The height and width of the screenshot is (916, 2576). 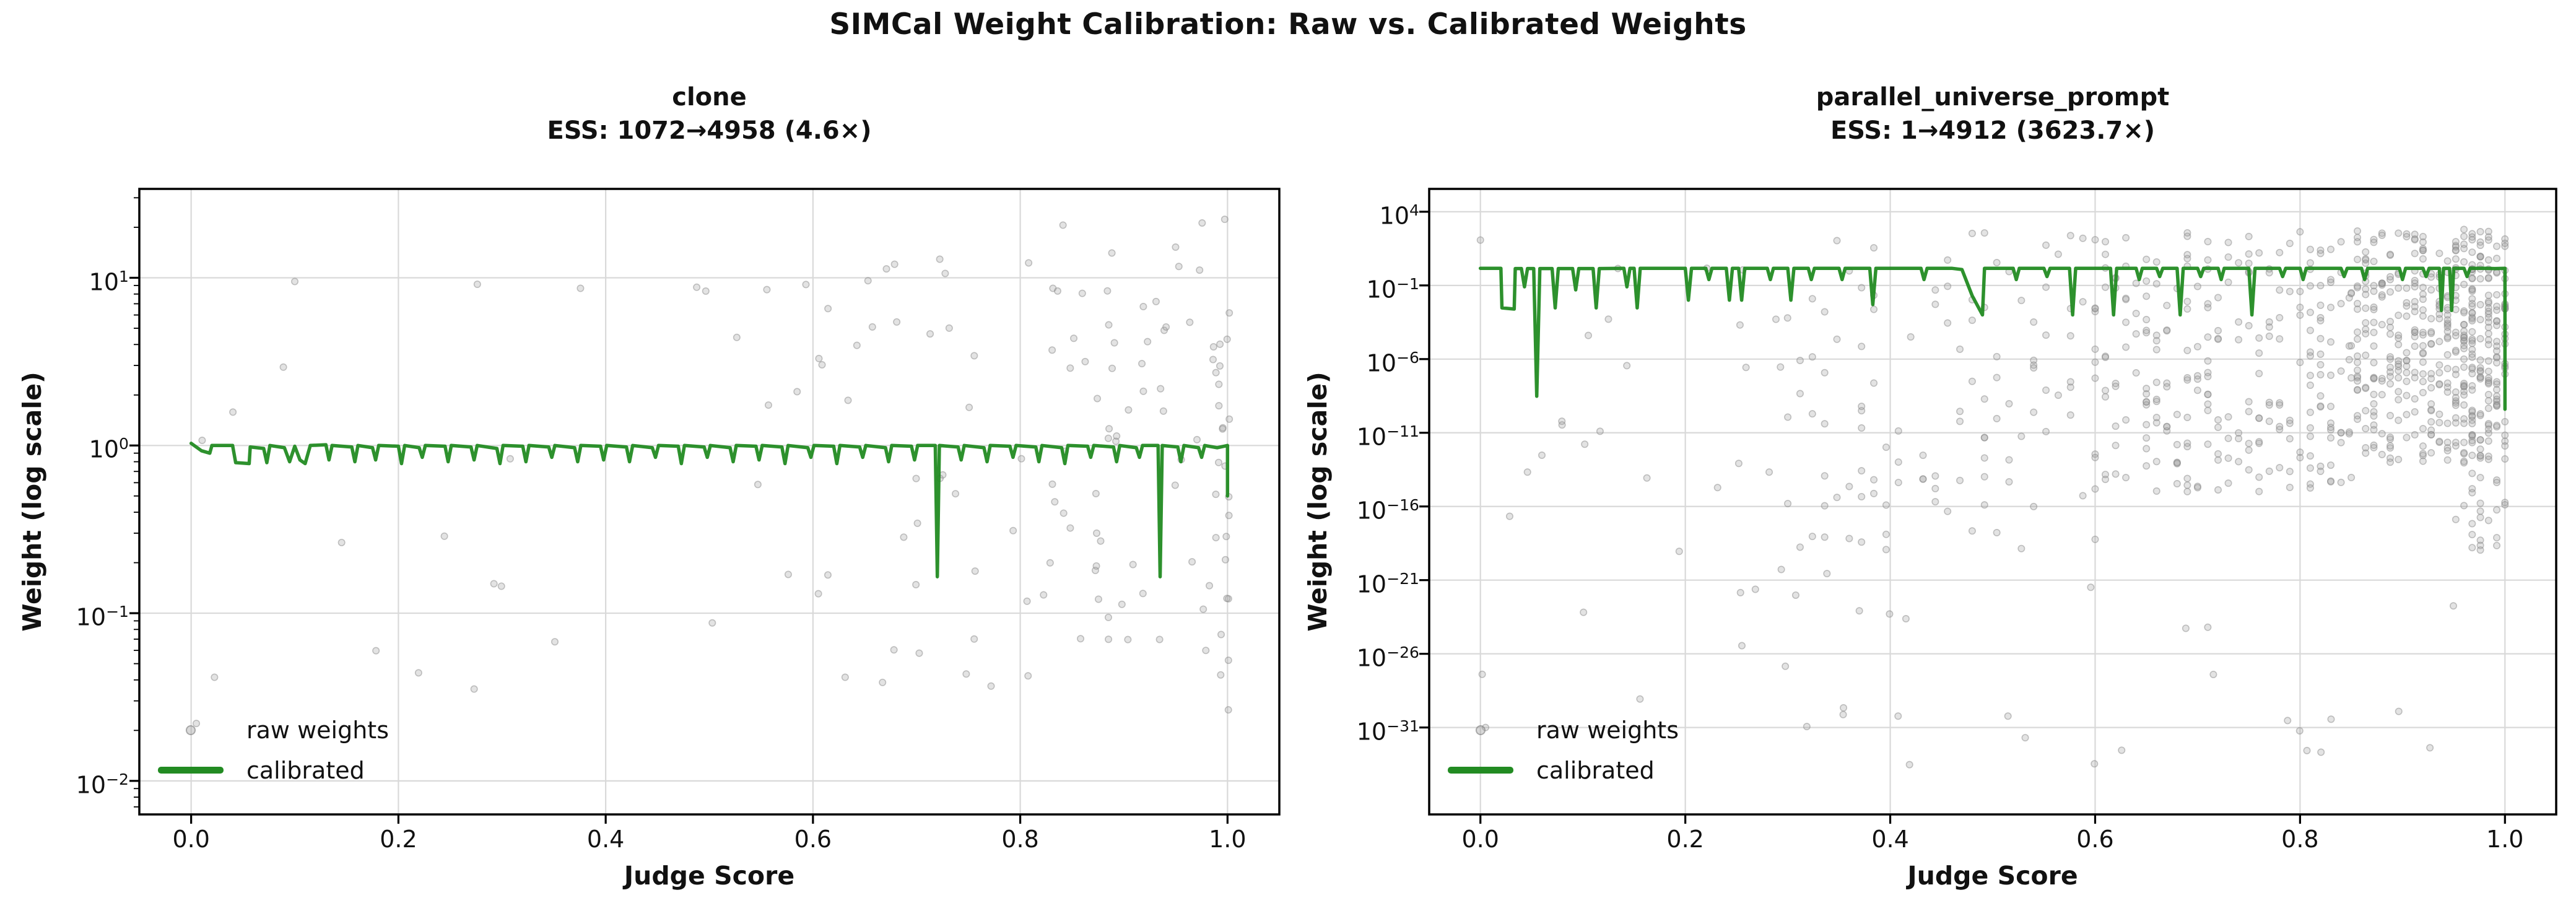 What do you see at coordinates (1480, 839) in the screenshot?
I see `x-tick-label: 0.0` at bounding box center [1480, 839].